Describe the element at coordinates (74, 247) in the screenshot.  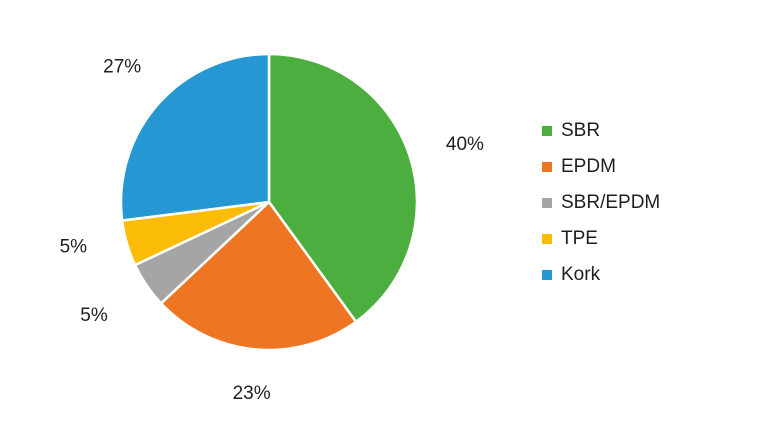
I see `value-label-tpe: 5%` at that location.